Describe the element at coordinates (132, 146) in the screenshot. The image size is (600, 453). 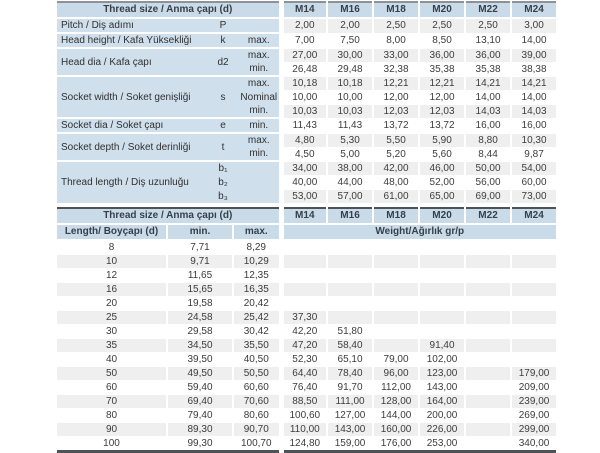
I see `row-label: Socket depth / Soket derinliği` at that location.